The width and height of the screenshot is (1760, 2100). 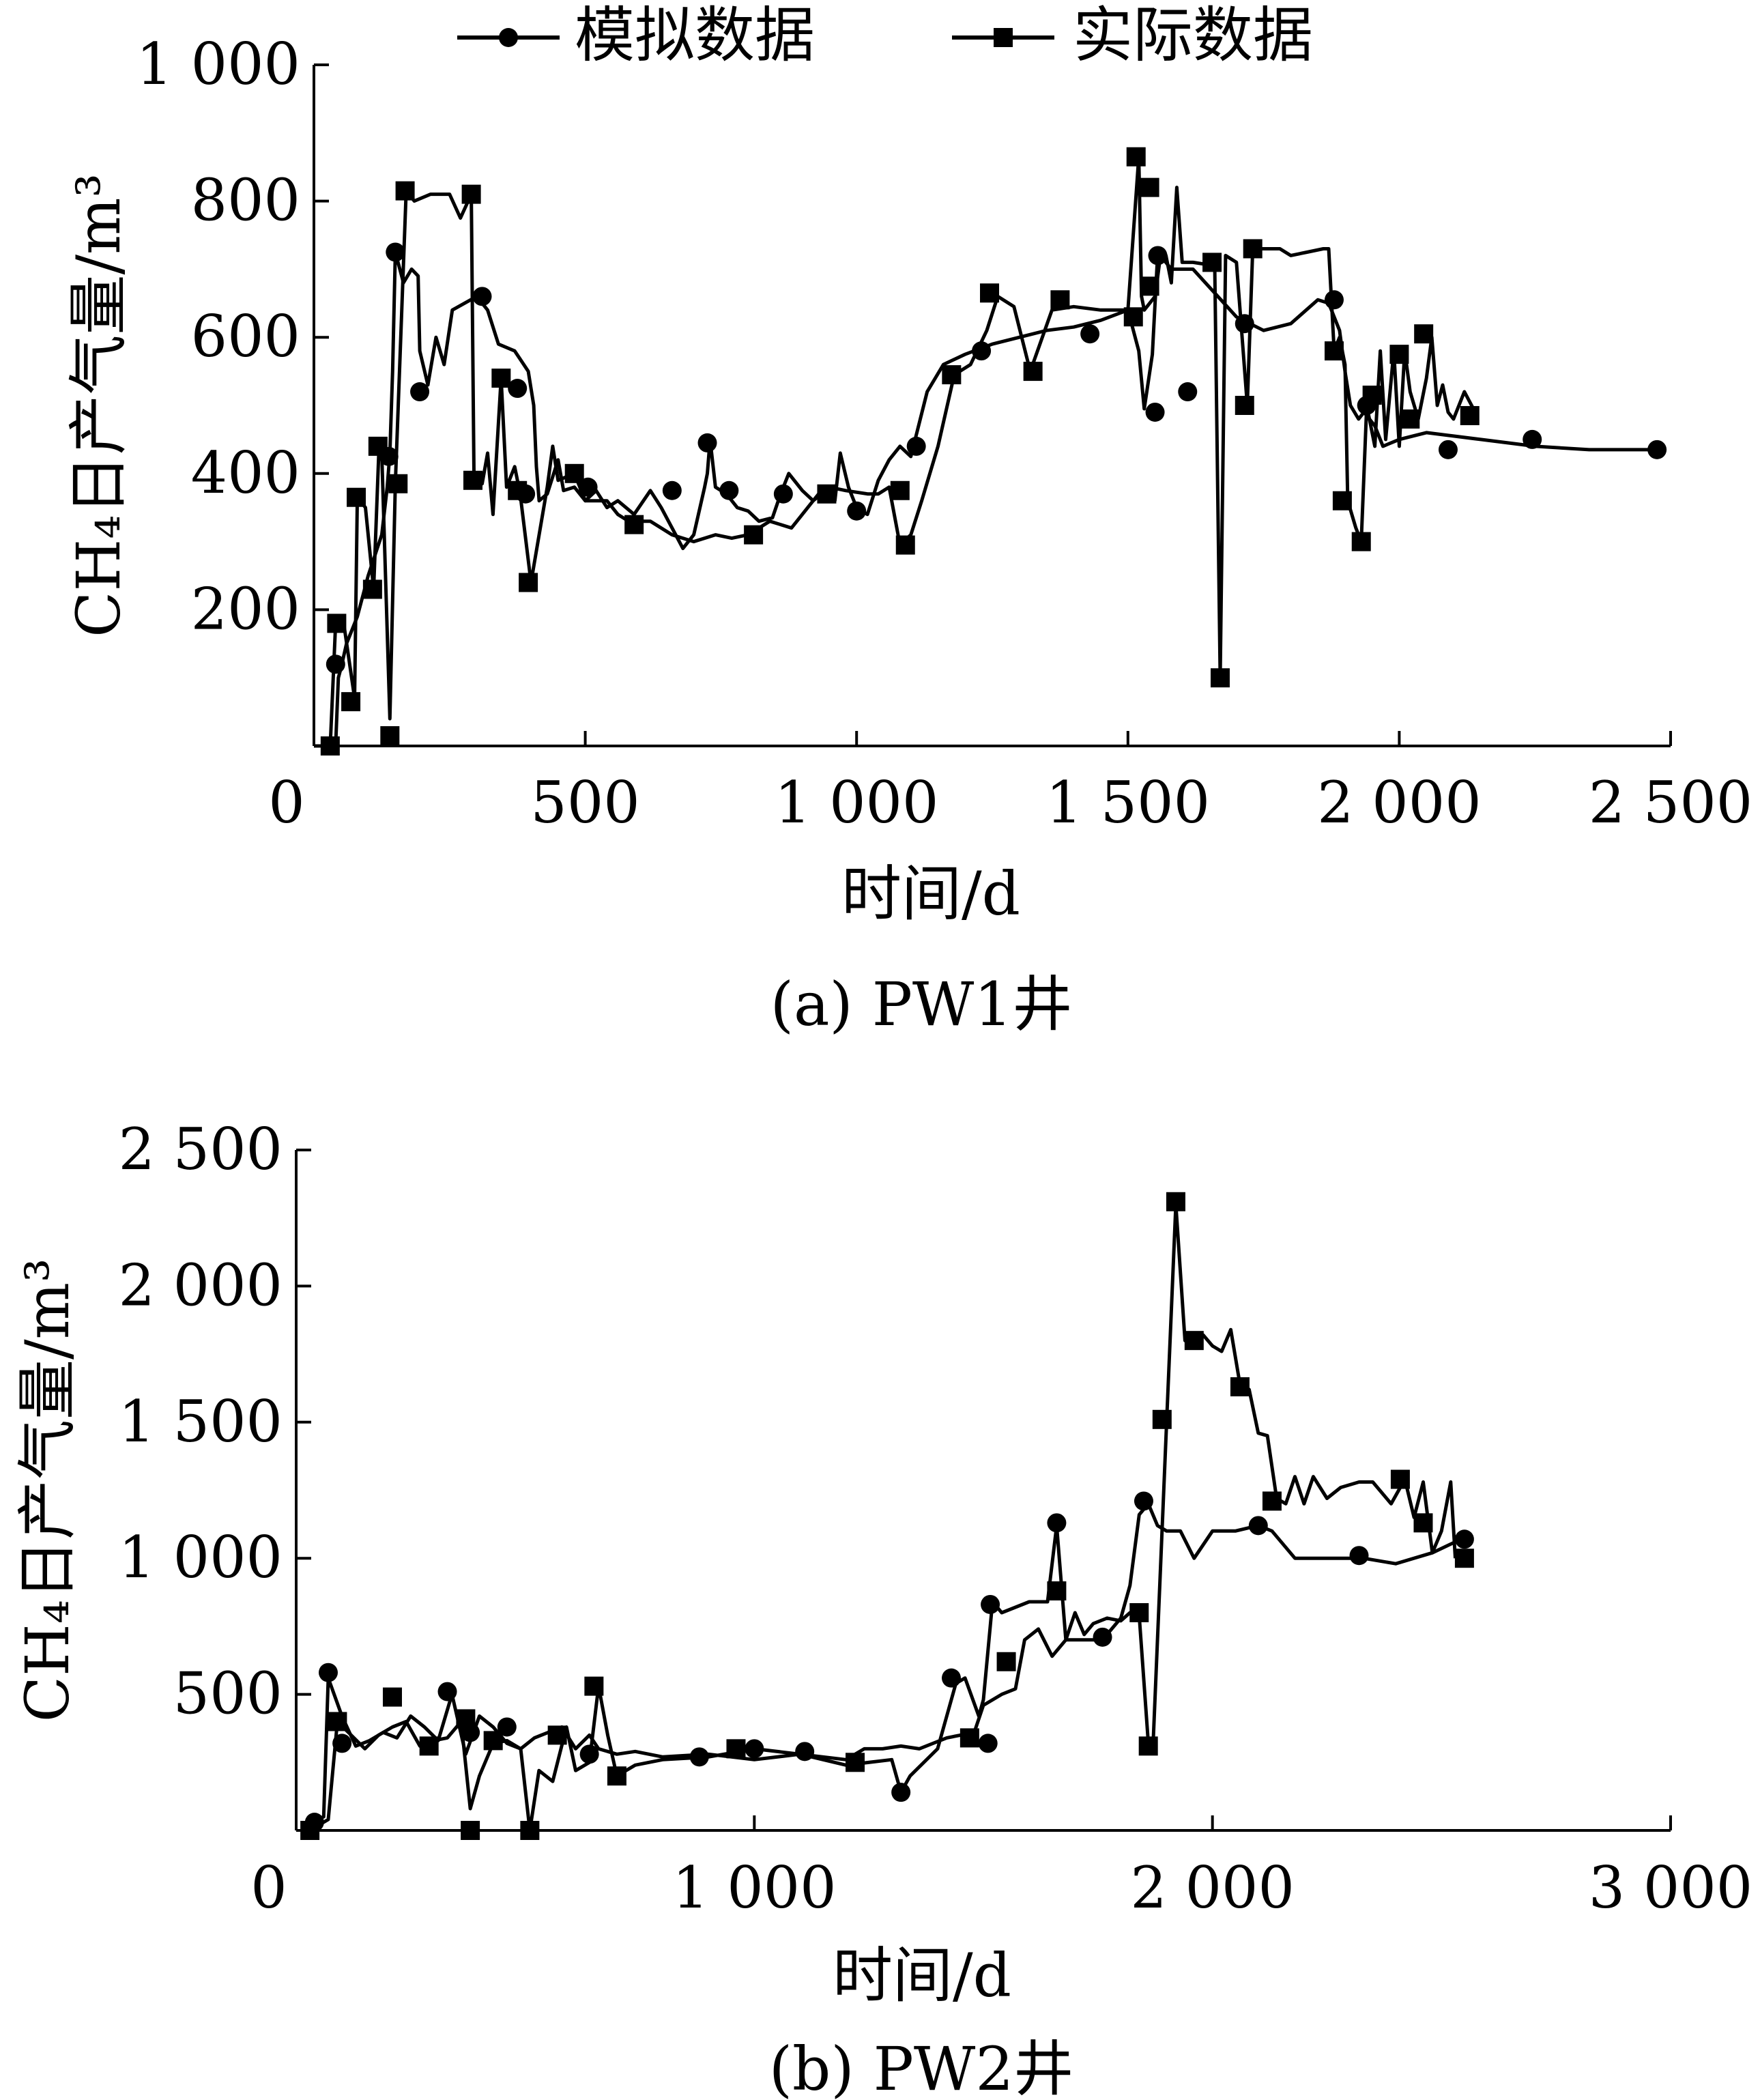 What do you see at coordinates (1193, 35) in the screenshot?
I see `legend-label-actual: 实际数据` at bounding box center [1193, 35].